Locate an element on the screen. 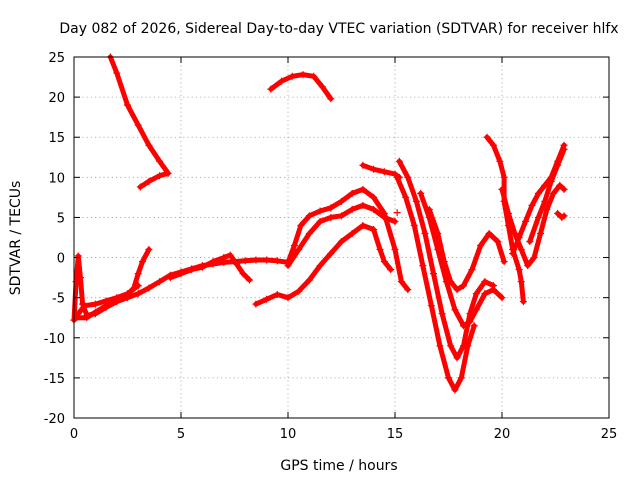 The width and height of the screenshot is (640, 480). y-tick-label: 10 is located at coordinates (56, 178).